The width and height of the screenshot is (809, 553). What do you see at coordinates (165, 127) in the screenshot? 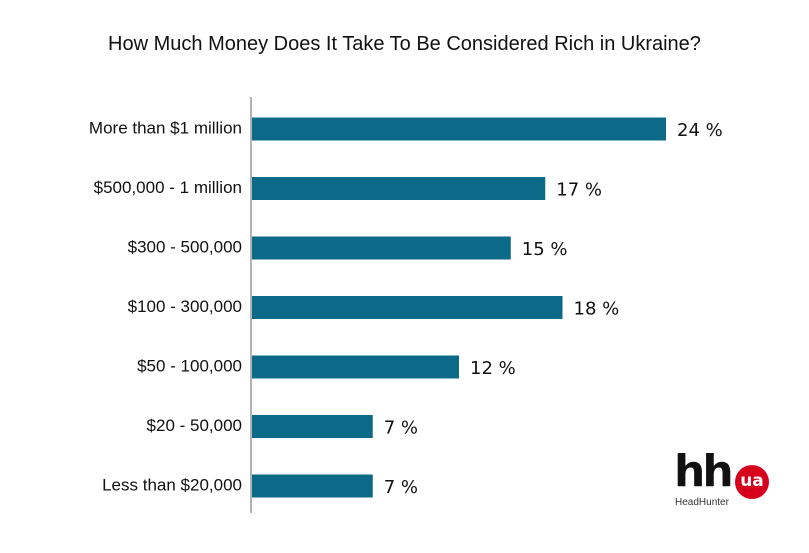
I see `category-label: More than $1 million` at bounding box center [165, 127].